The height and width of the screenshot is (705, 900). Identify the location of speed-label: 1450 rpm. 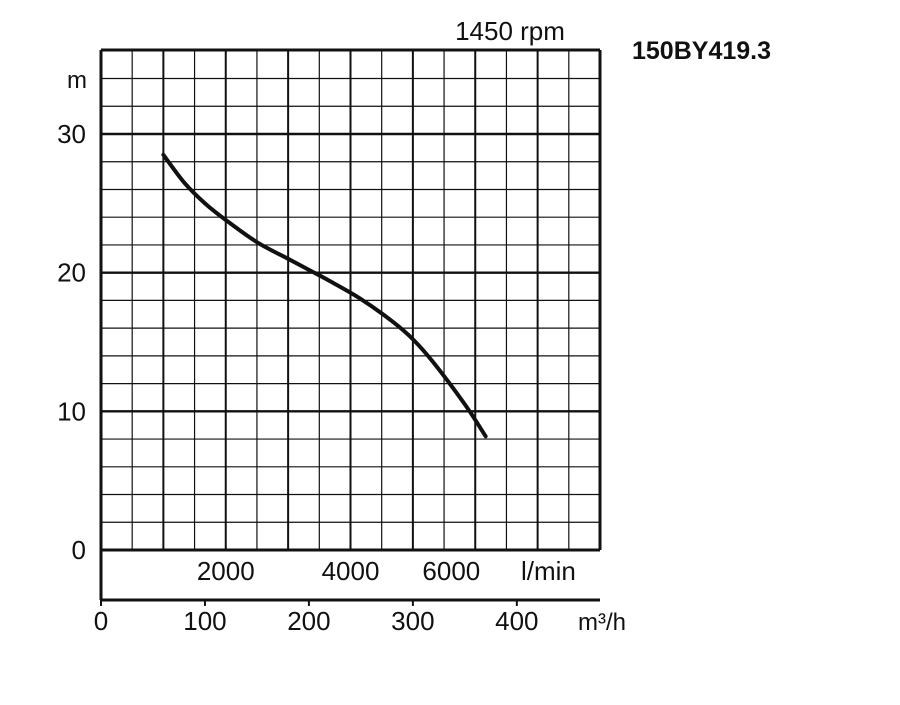
(510, 31).